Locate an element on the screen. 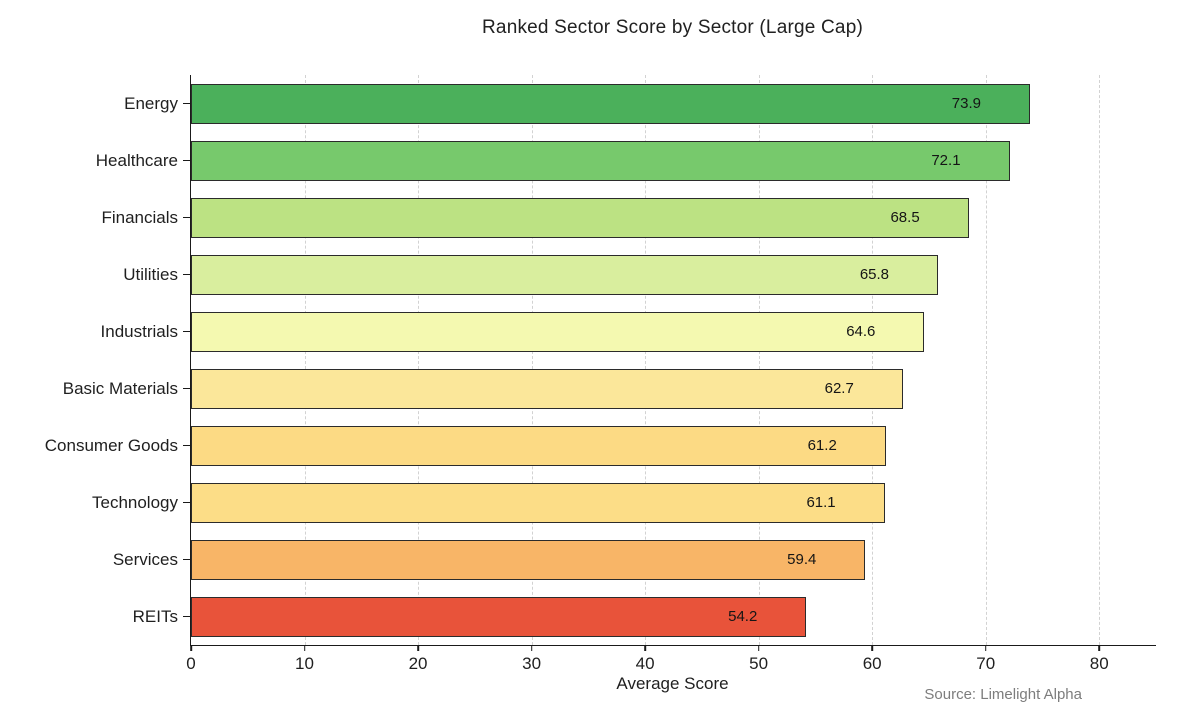  x-tick-label: 10 is located at coordinates (304, 663).